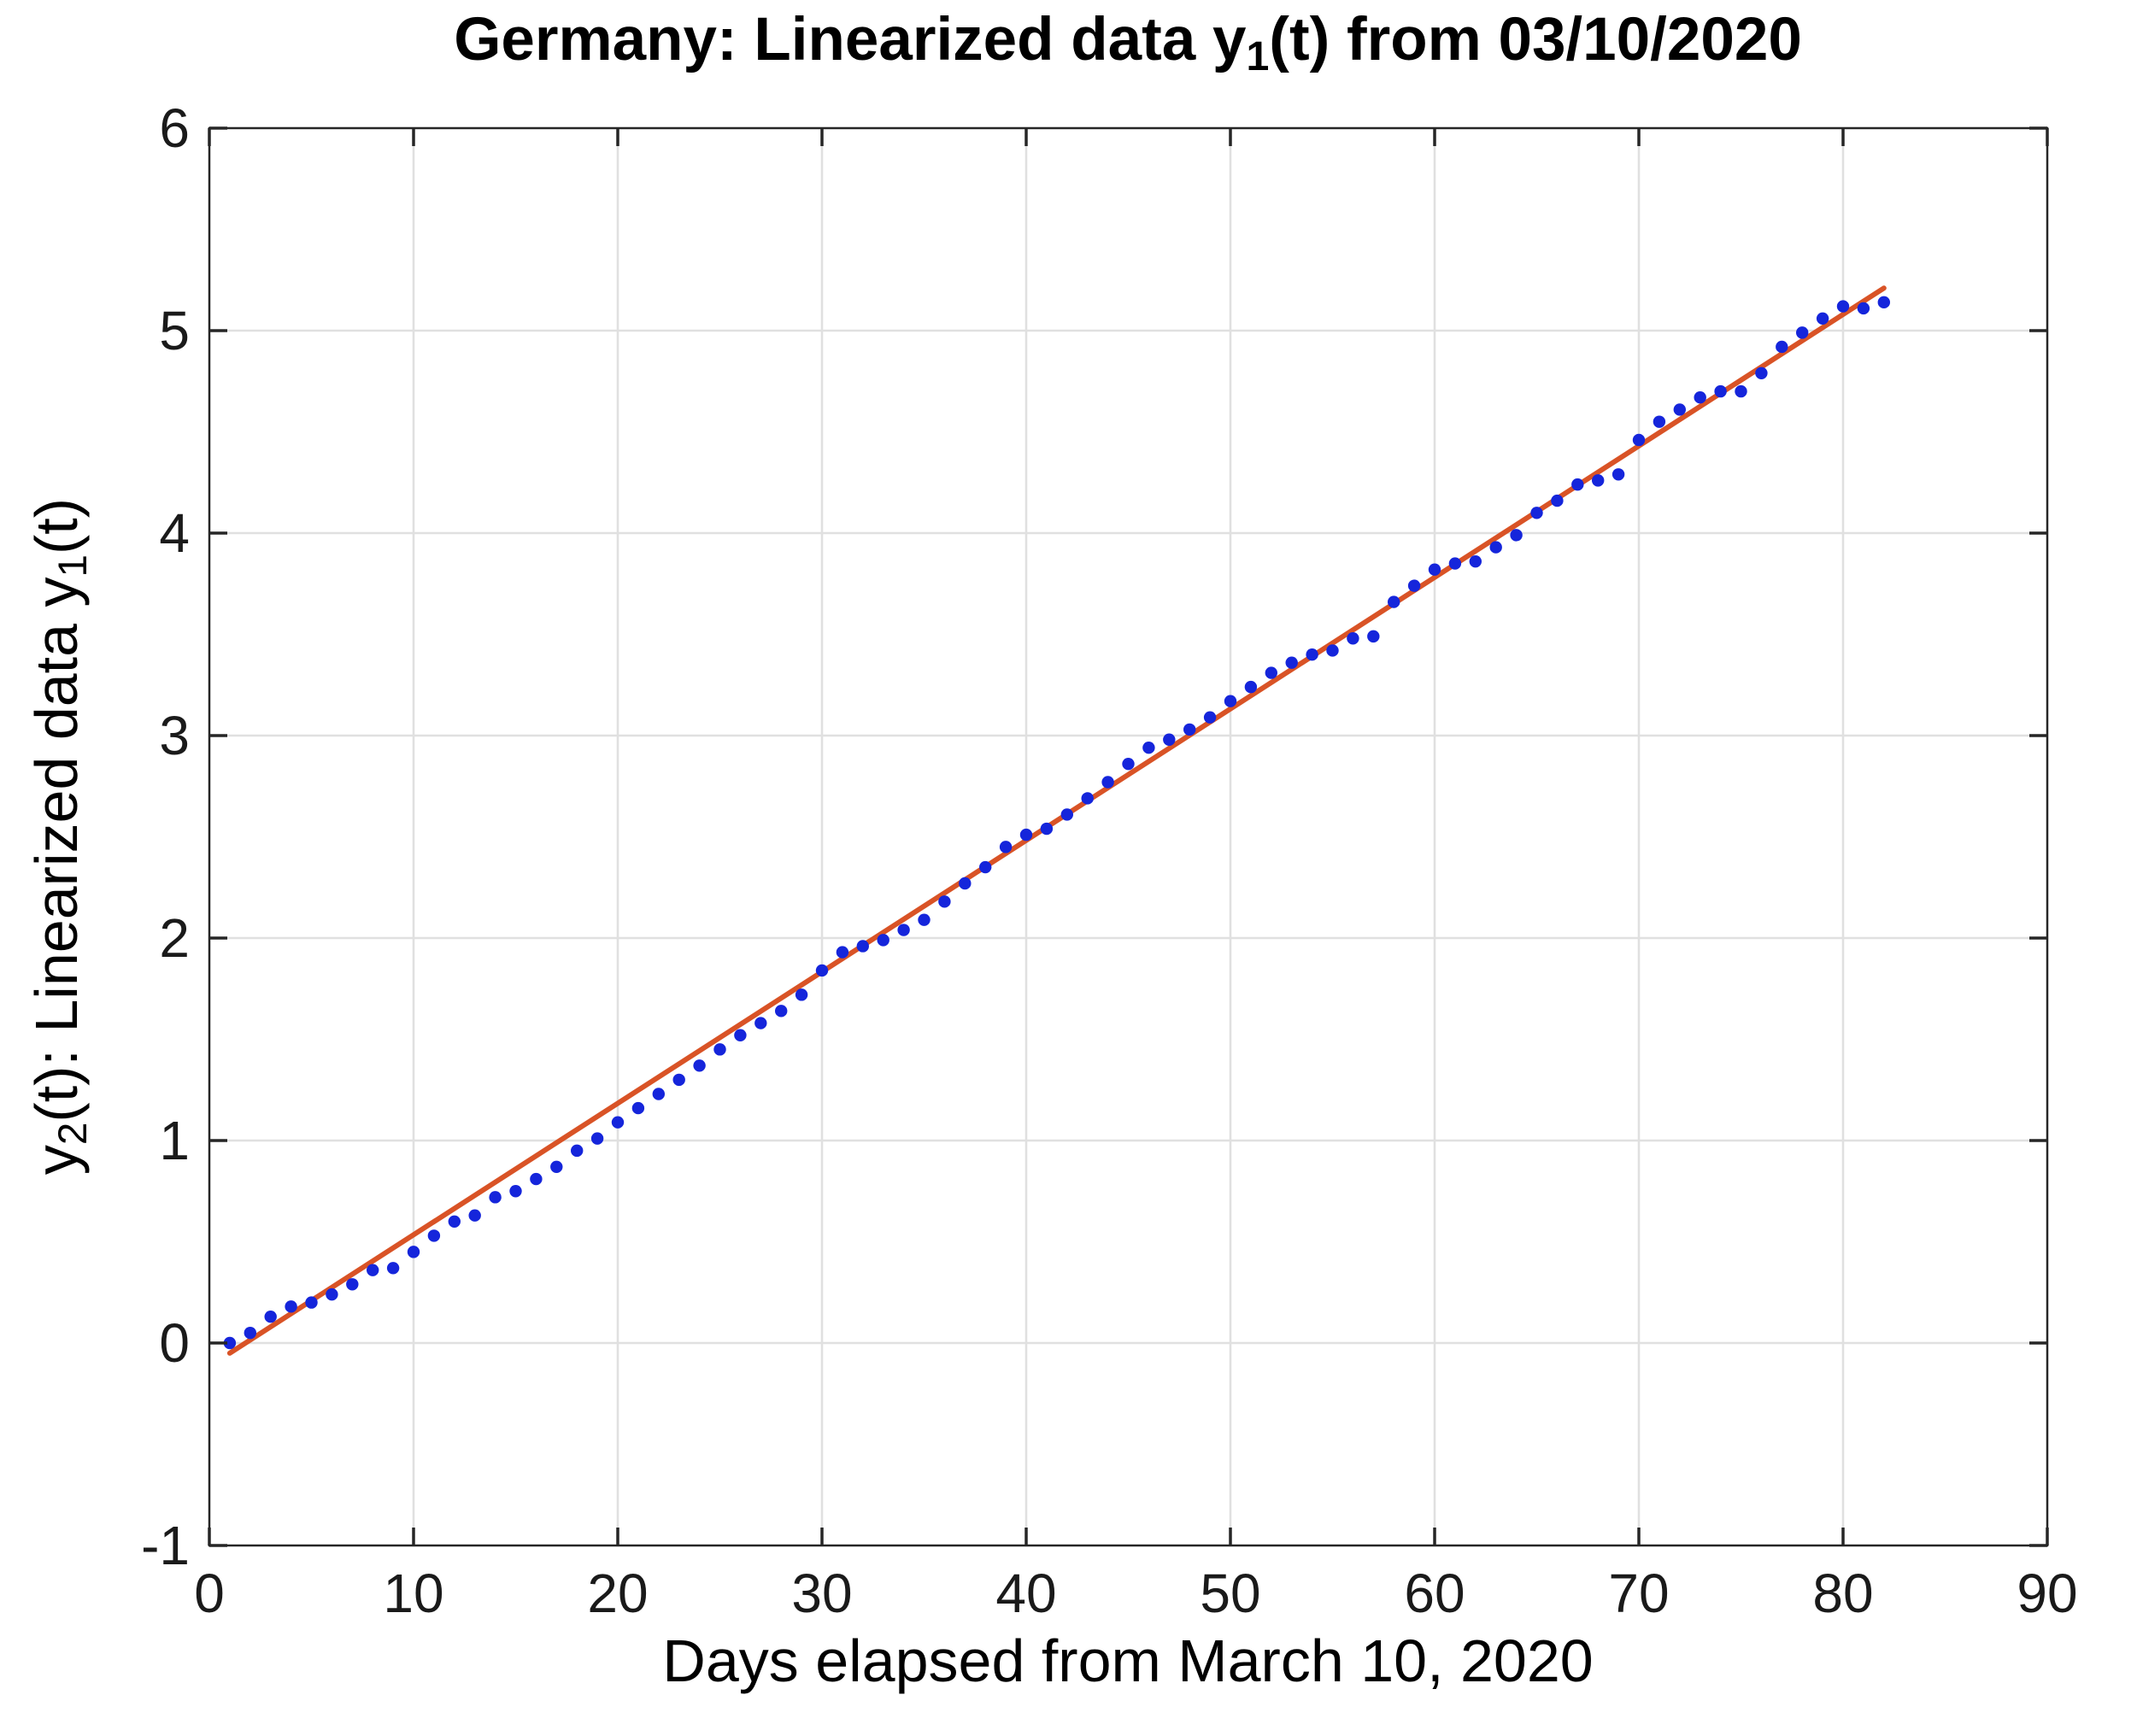  I want to click on y-tick-label: 4, so click(174, 533).